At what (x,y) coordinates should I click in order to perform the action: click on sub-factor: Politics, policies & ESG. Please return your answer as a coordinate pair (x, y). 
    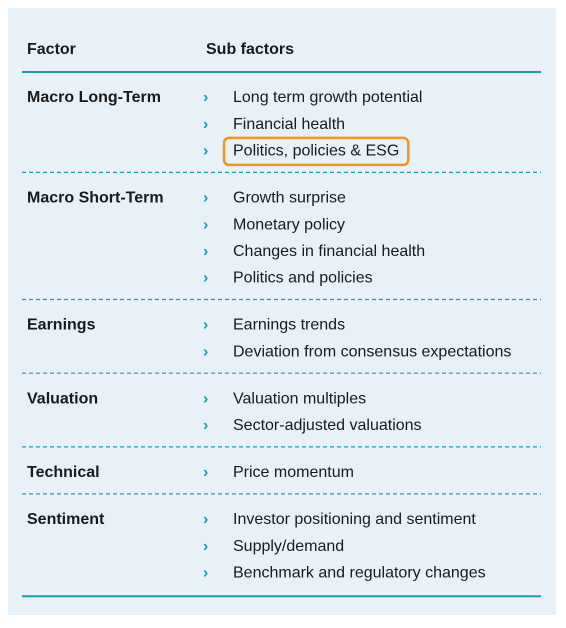
    Looking at the image, I should click on (316, 151).